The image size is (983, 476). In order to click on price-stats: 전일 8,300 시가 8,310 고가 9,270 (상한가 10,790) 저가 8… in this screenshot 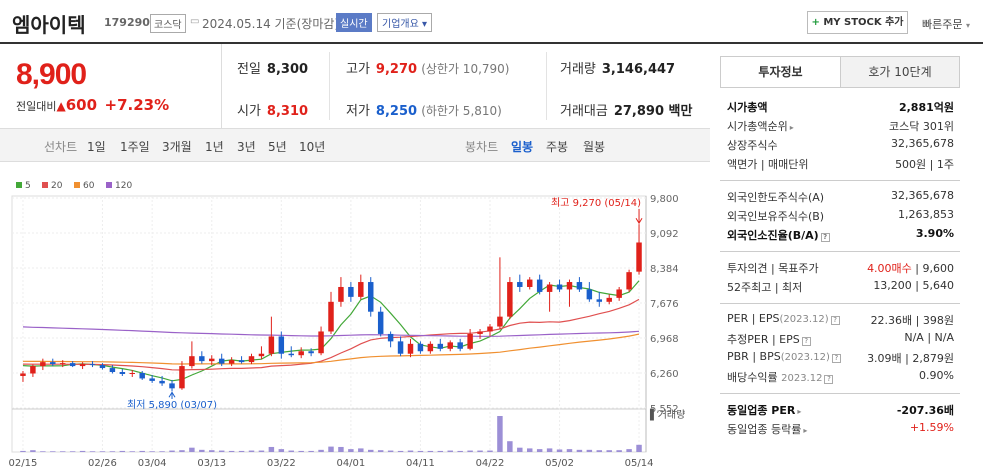, I will do `click(466, 86)`.